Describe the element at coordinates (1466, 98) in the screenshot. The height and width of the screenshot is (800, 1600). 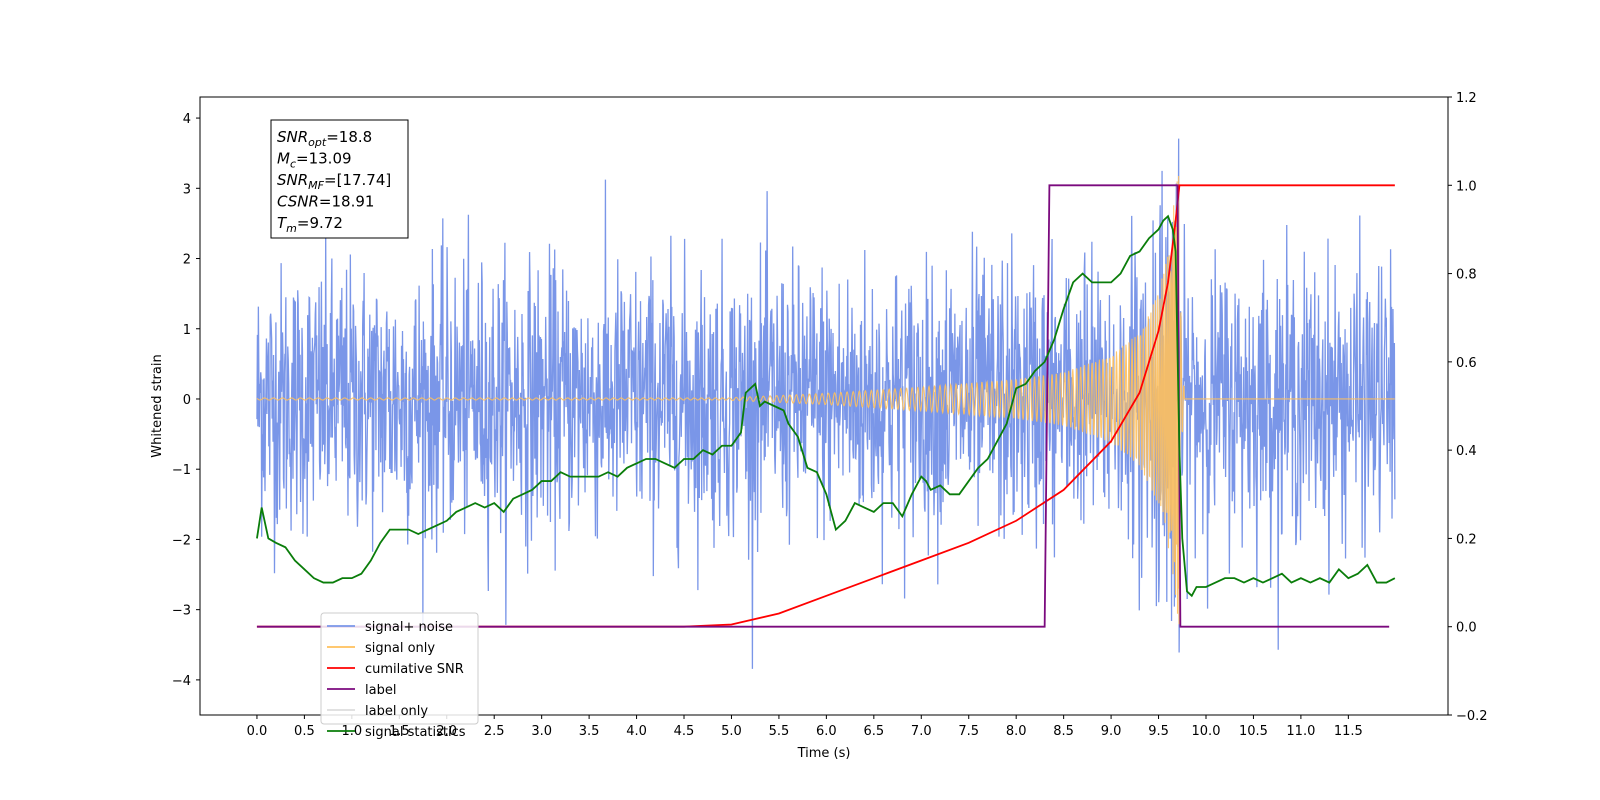
I see `y-tick-label-right: 1.2` at that location.